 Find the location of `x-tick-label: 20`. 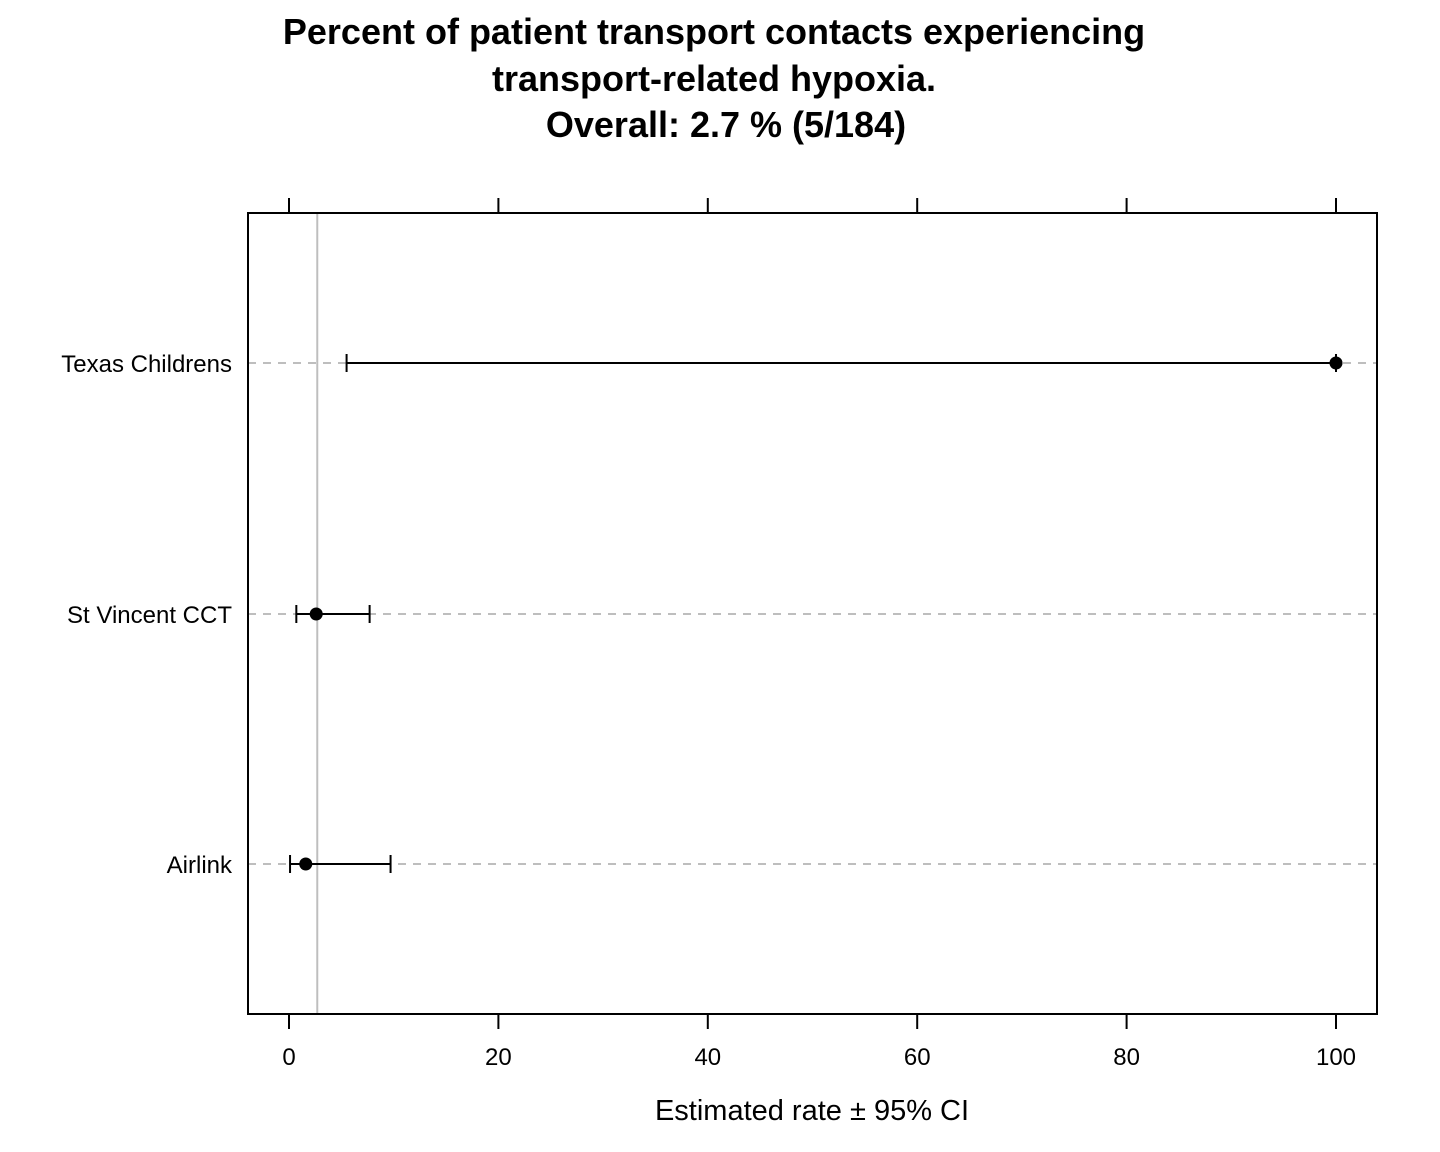

x-tick-label: 20 is located at coordinates (498, 1057).